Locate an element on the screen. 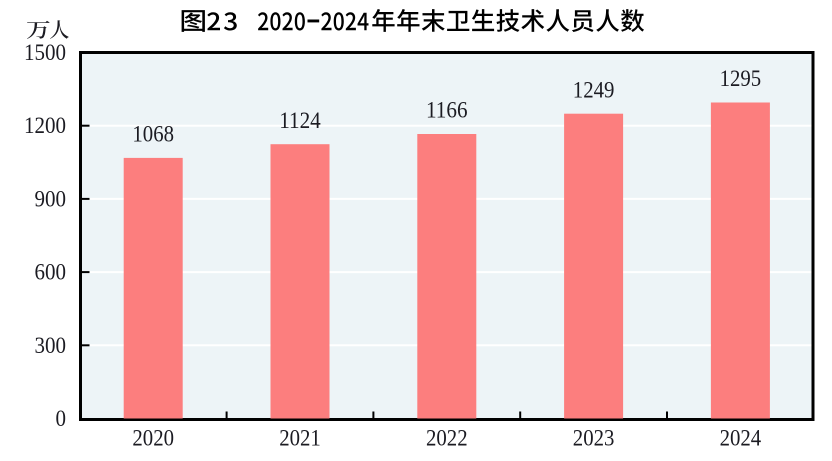 The height and width of the screenshot is (461, 832). svg-text: 2021 is located at coordinates (300, 437).